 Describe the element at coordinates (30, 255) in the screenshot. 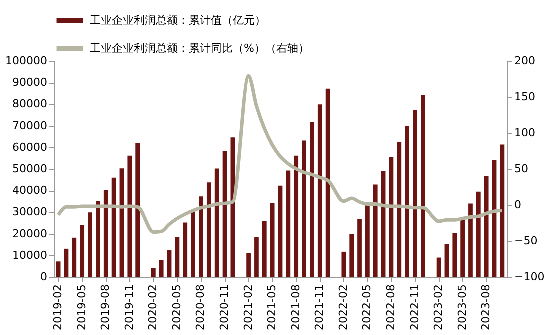

I see `y-tick-label: 10000` at that location.